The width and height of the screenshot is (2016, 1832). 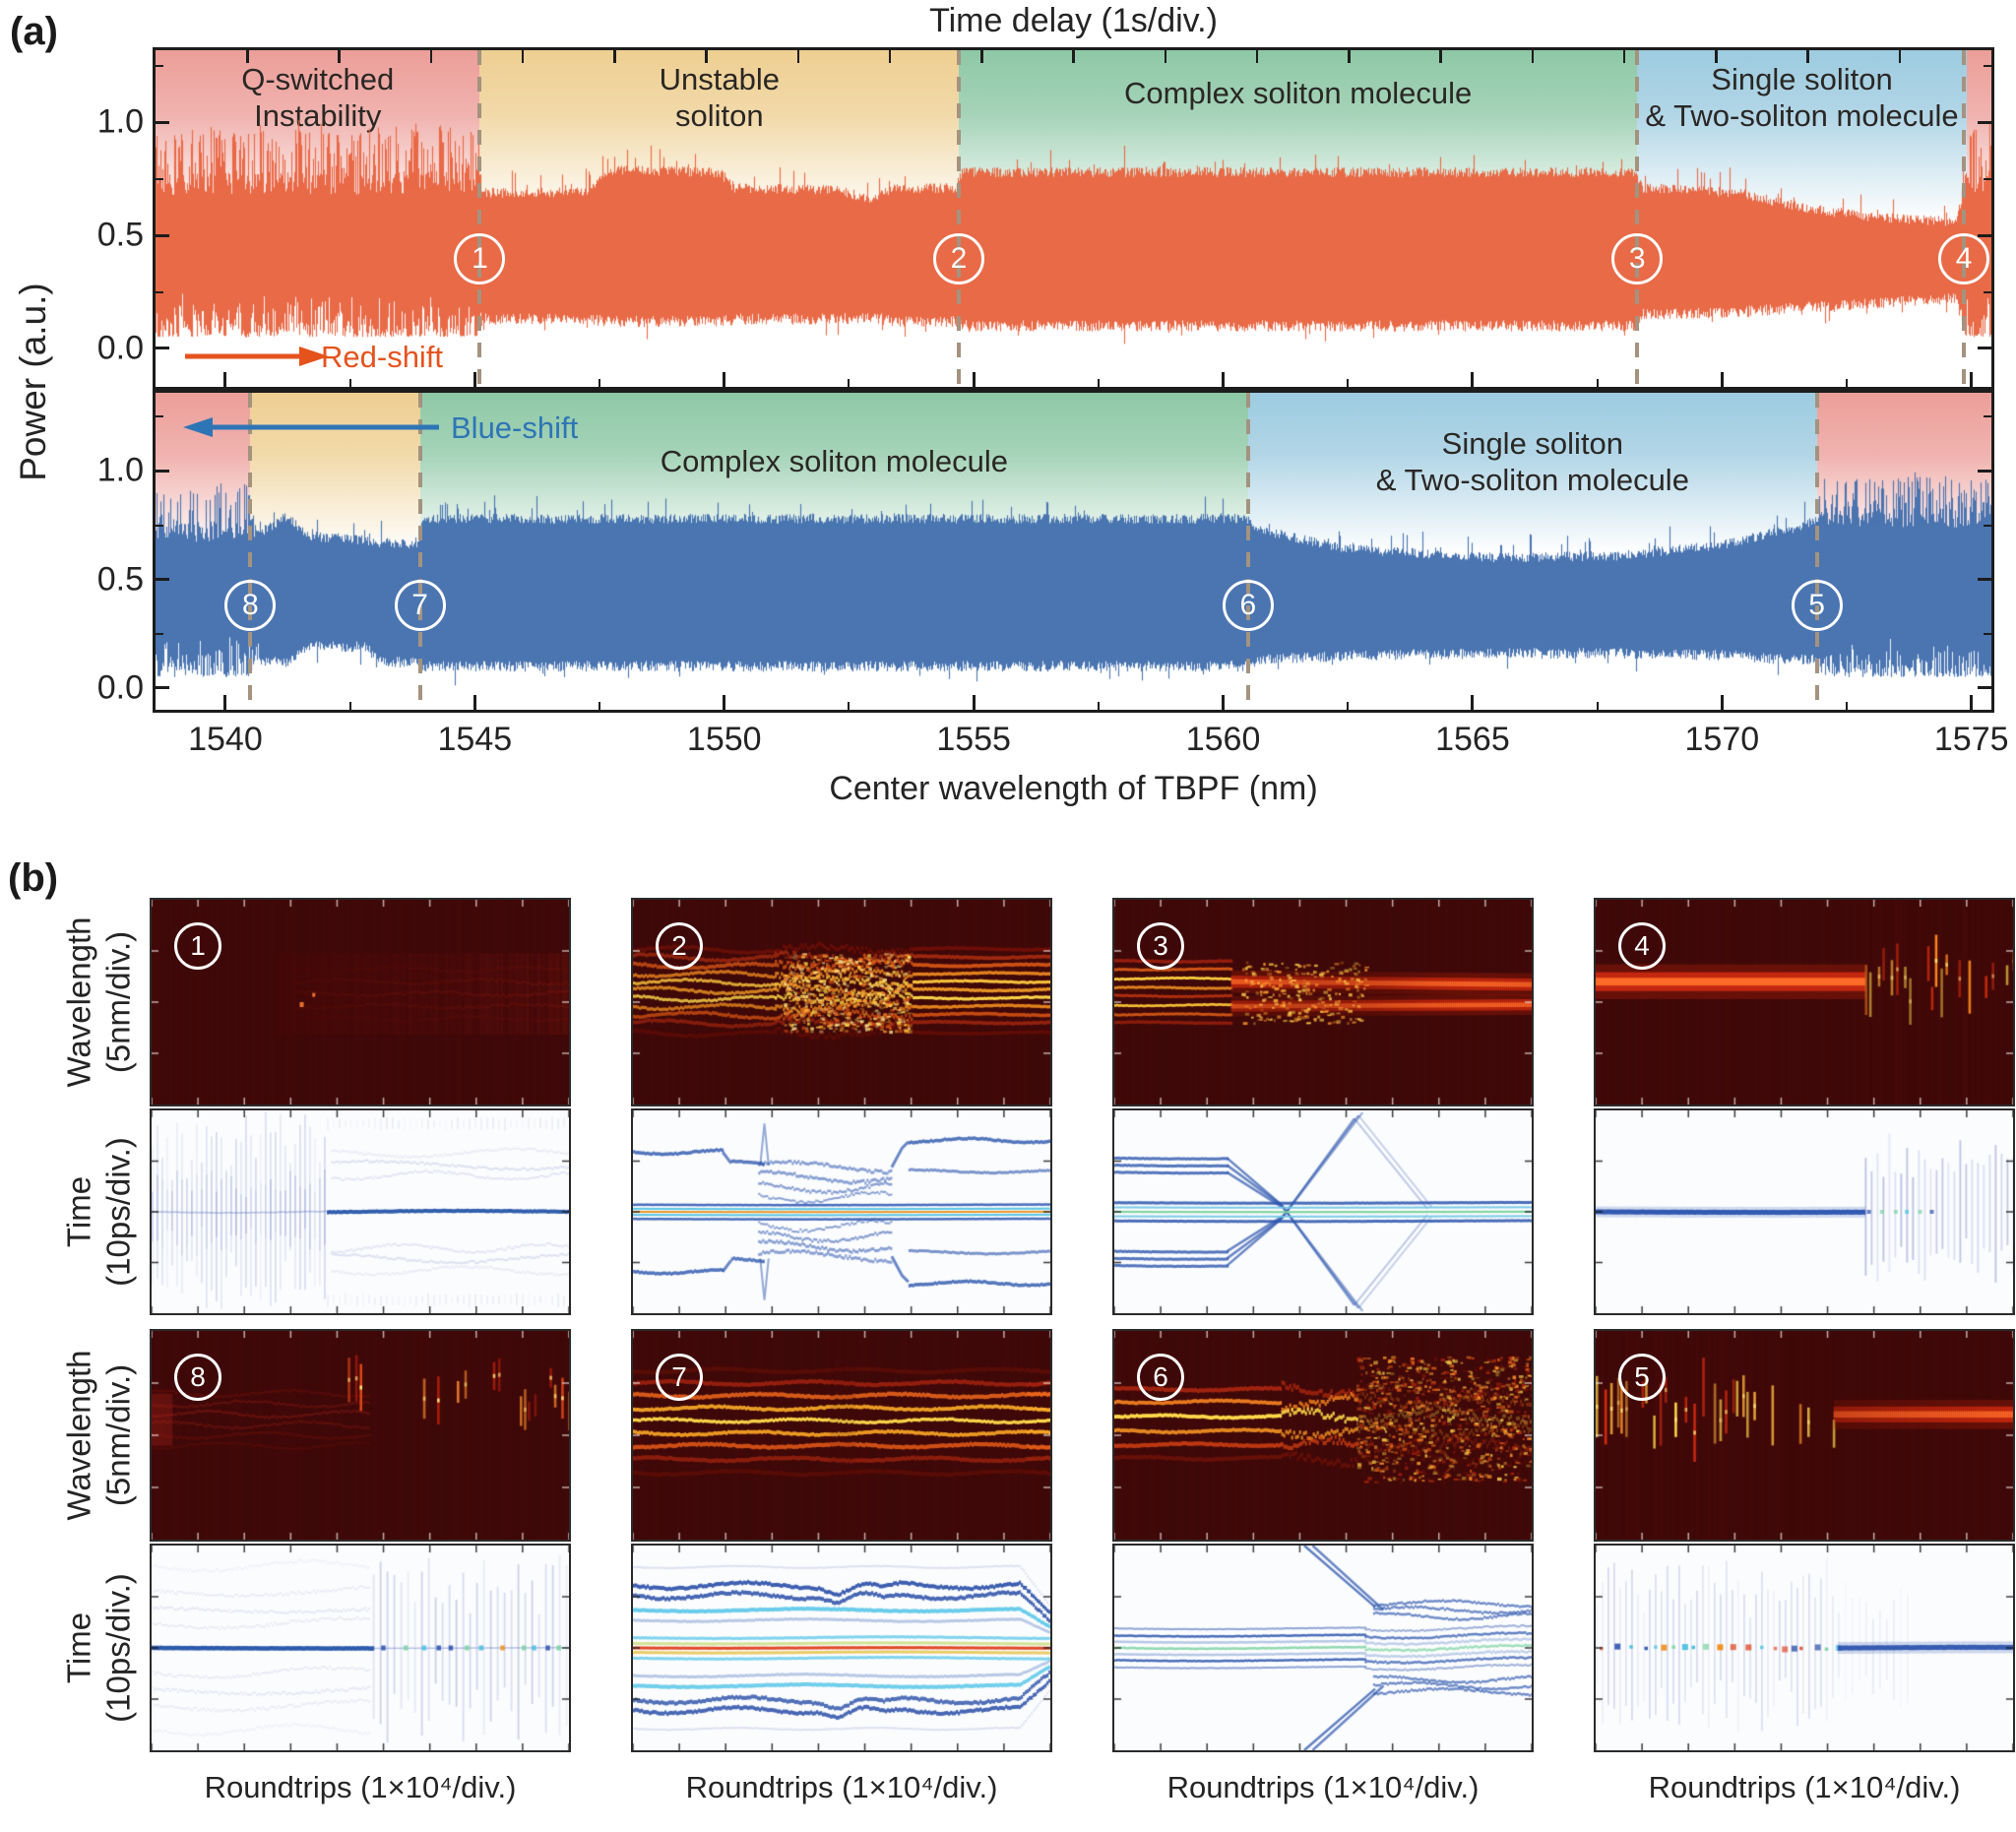 I want to click on heatmap-wavelength-7: 7, so click(x=841, y=1435).